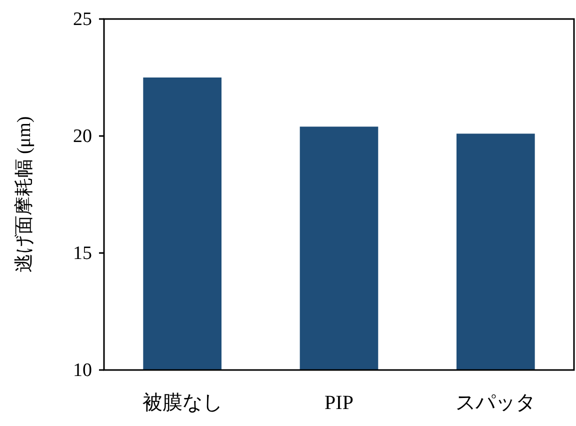 The width and height of the screenshot is (576, 426). I want to click on y-tick-label: 15, so click(82, 253).